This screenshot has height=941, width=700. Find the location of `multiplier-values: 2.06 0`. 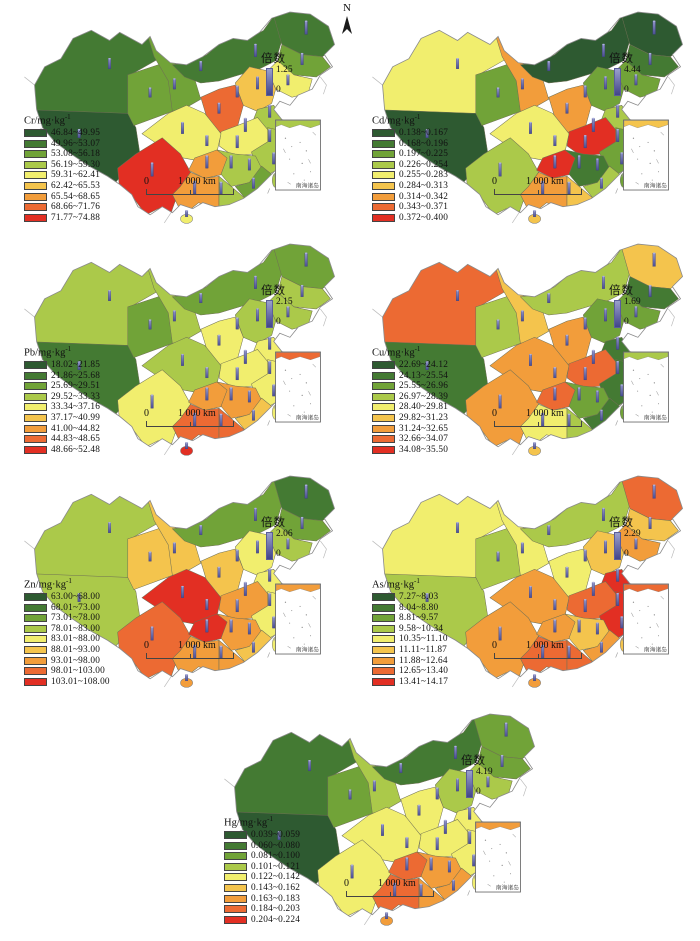

multiplier-values: 2.06 0 is located at coordinates (284, 544).